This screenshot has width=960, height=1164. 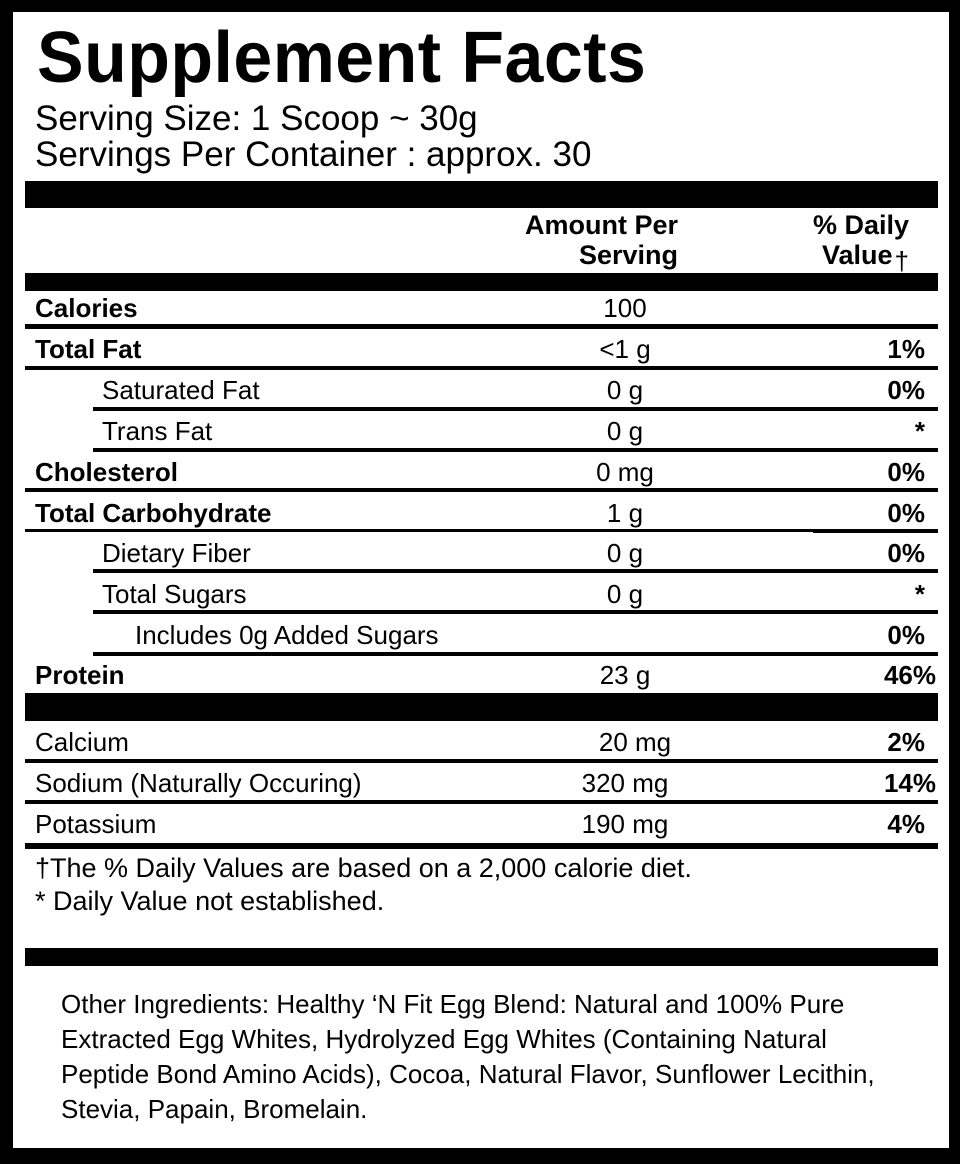 What do you see at coordinates (625, 675) in the screenshot?
I see `nutrient-amount: 23 g` at bounding box center [625, 675].